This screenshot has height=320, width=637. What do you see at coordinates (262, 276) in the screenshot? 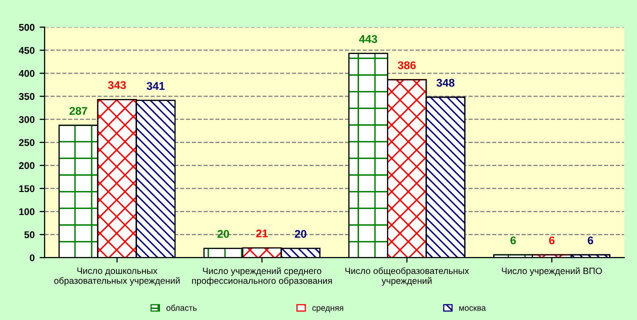
I see `x-tick-label: Число учреждений среднего профессионального образования` at bounding box center [262, 276].